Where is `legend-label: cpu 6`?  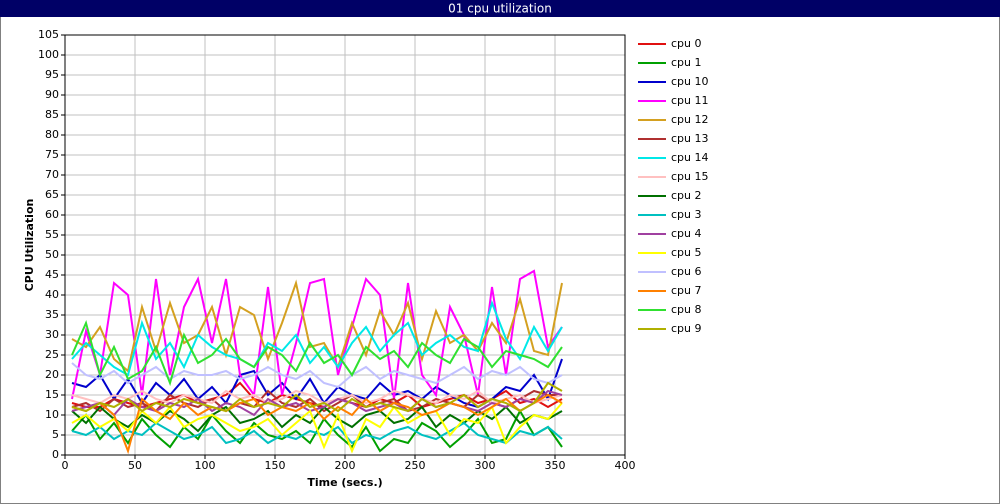
legend-label: cpu 6 is located at coordinates (686, 271).